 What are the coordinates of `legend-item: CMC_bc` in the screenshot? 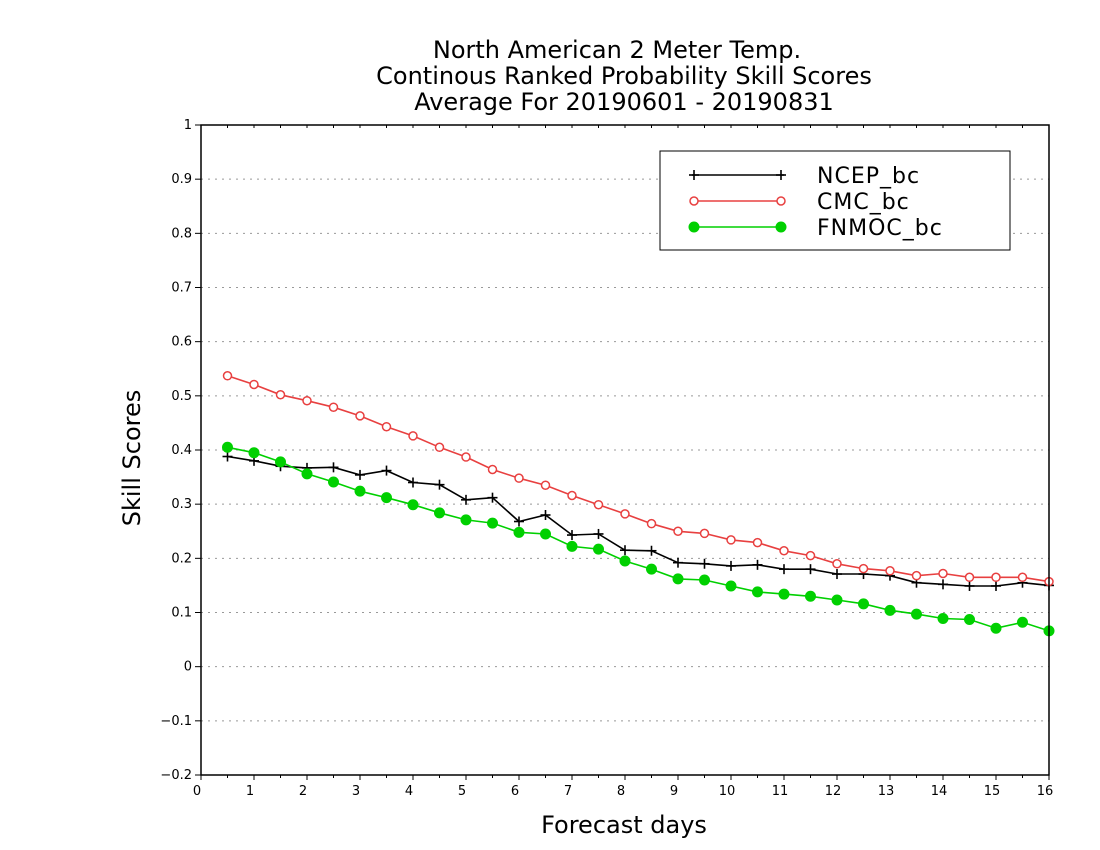 It's located at (799, 202).